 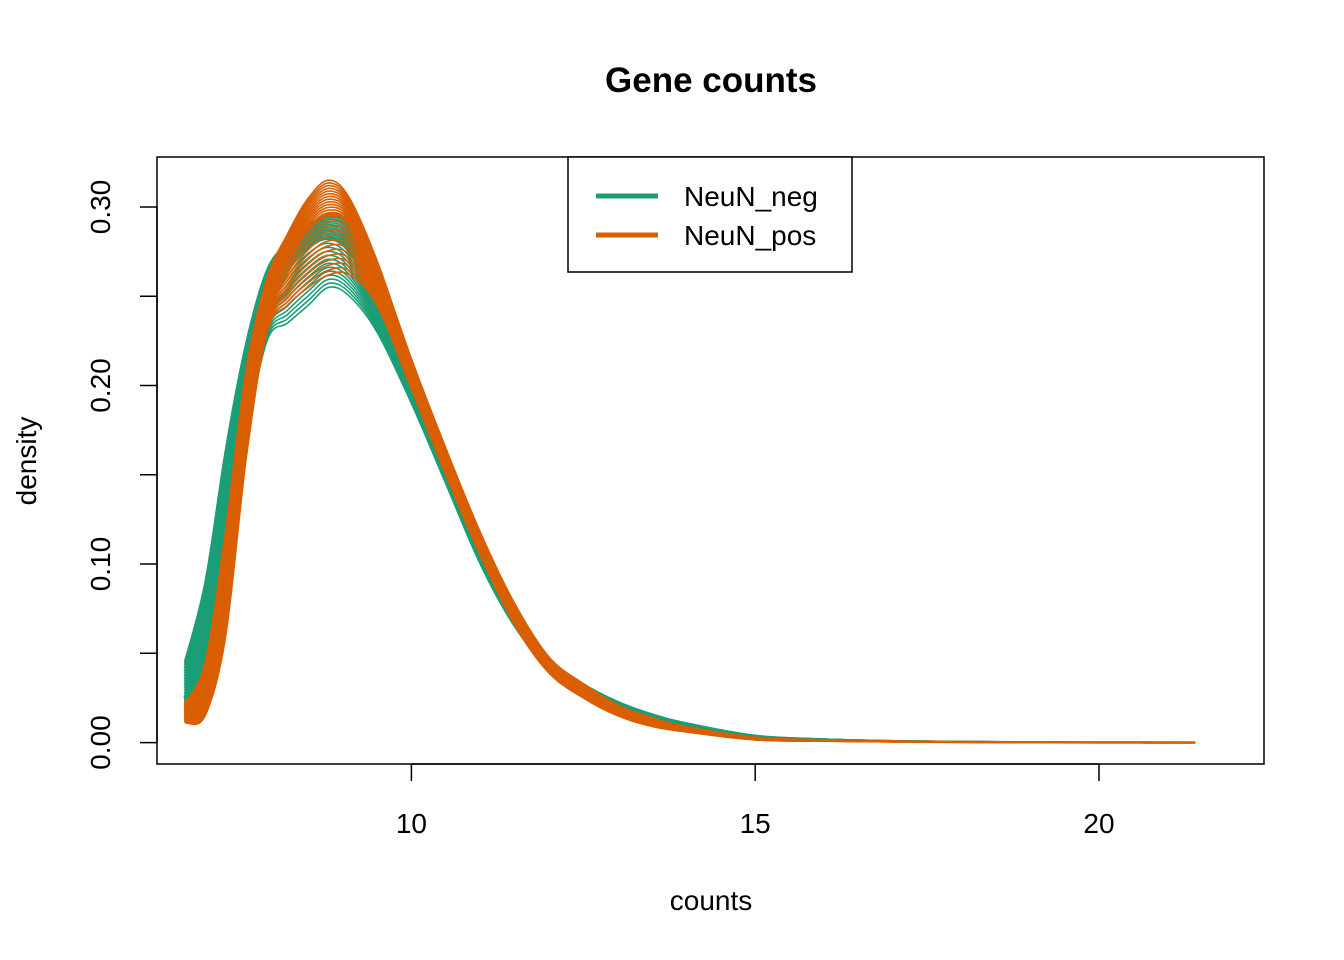 What do you see at coordinates (100, 564) in the screenshot?
I see `y-tick-label: 0.10` at bounding box center [100, 564].